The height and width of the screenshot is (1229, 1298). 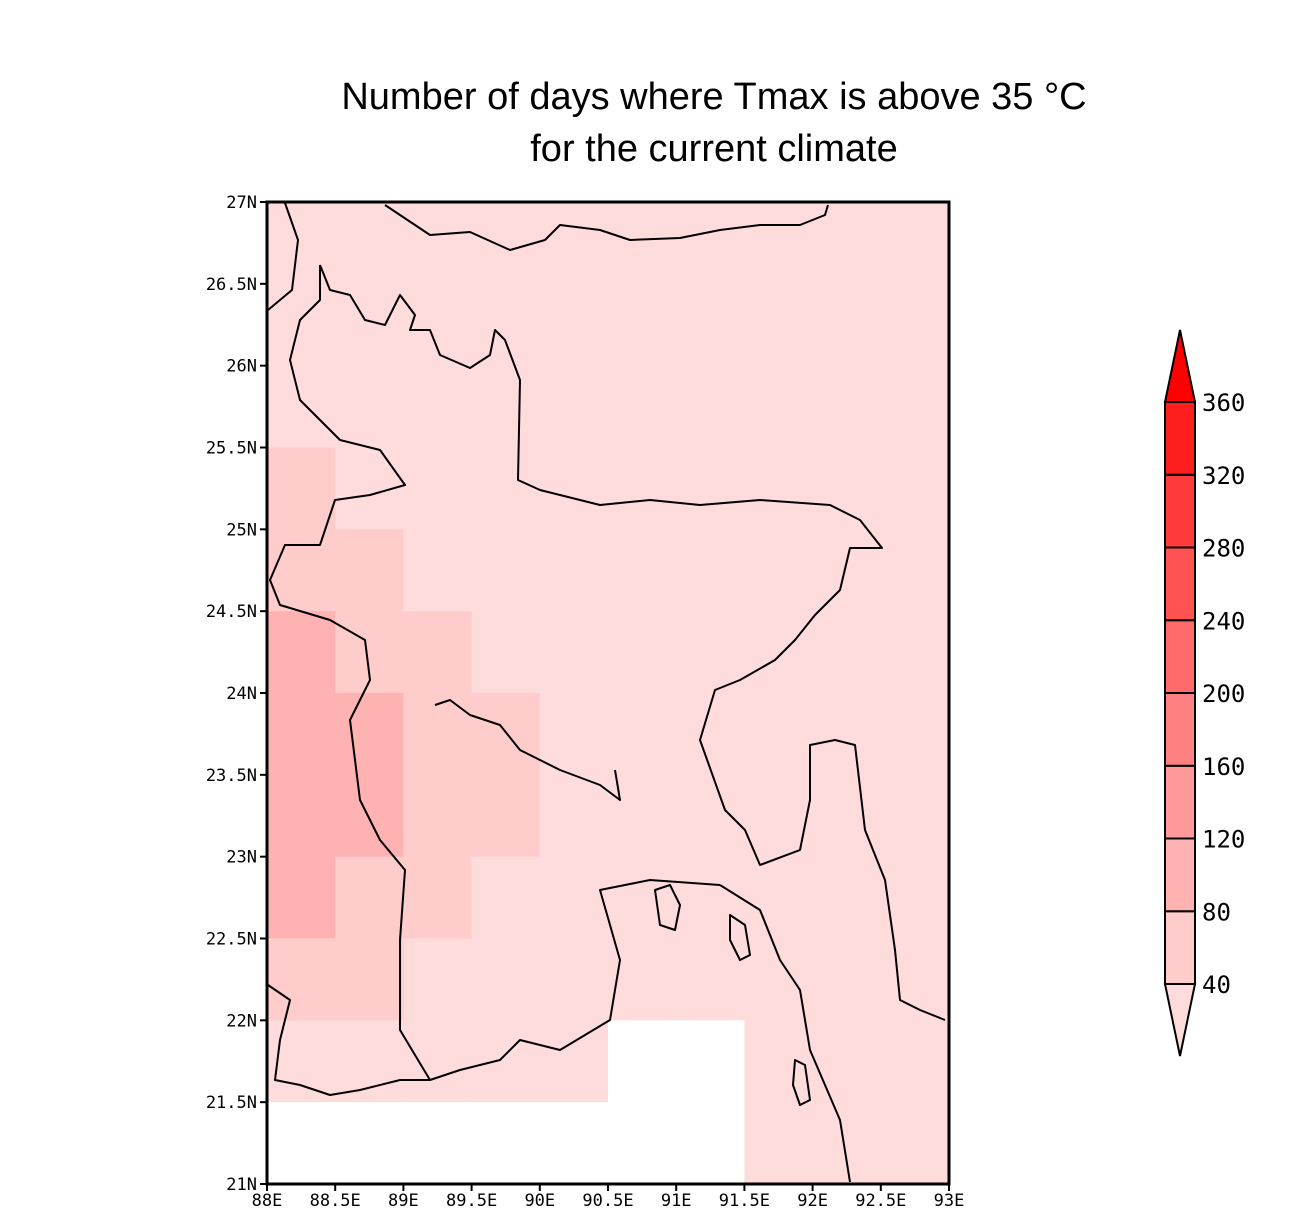 I want to click on y-tick-label: 25.5N, so click(x=231, y=449).